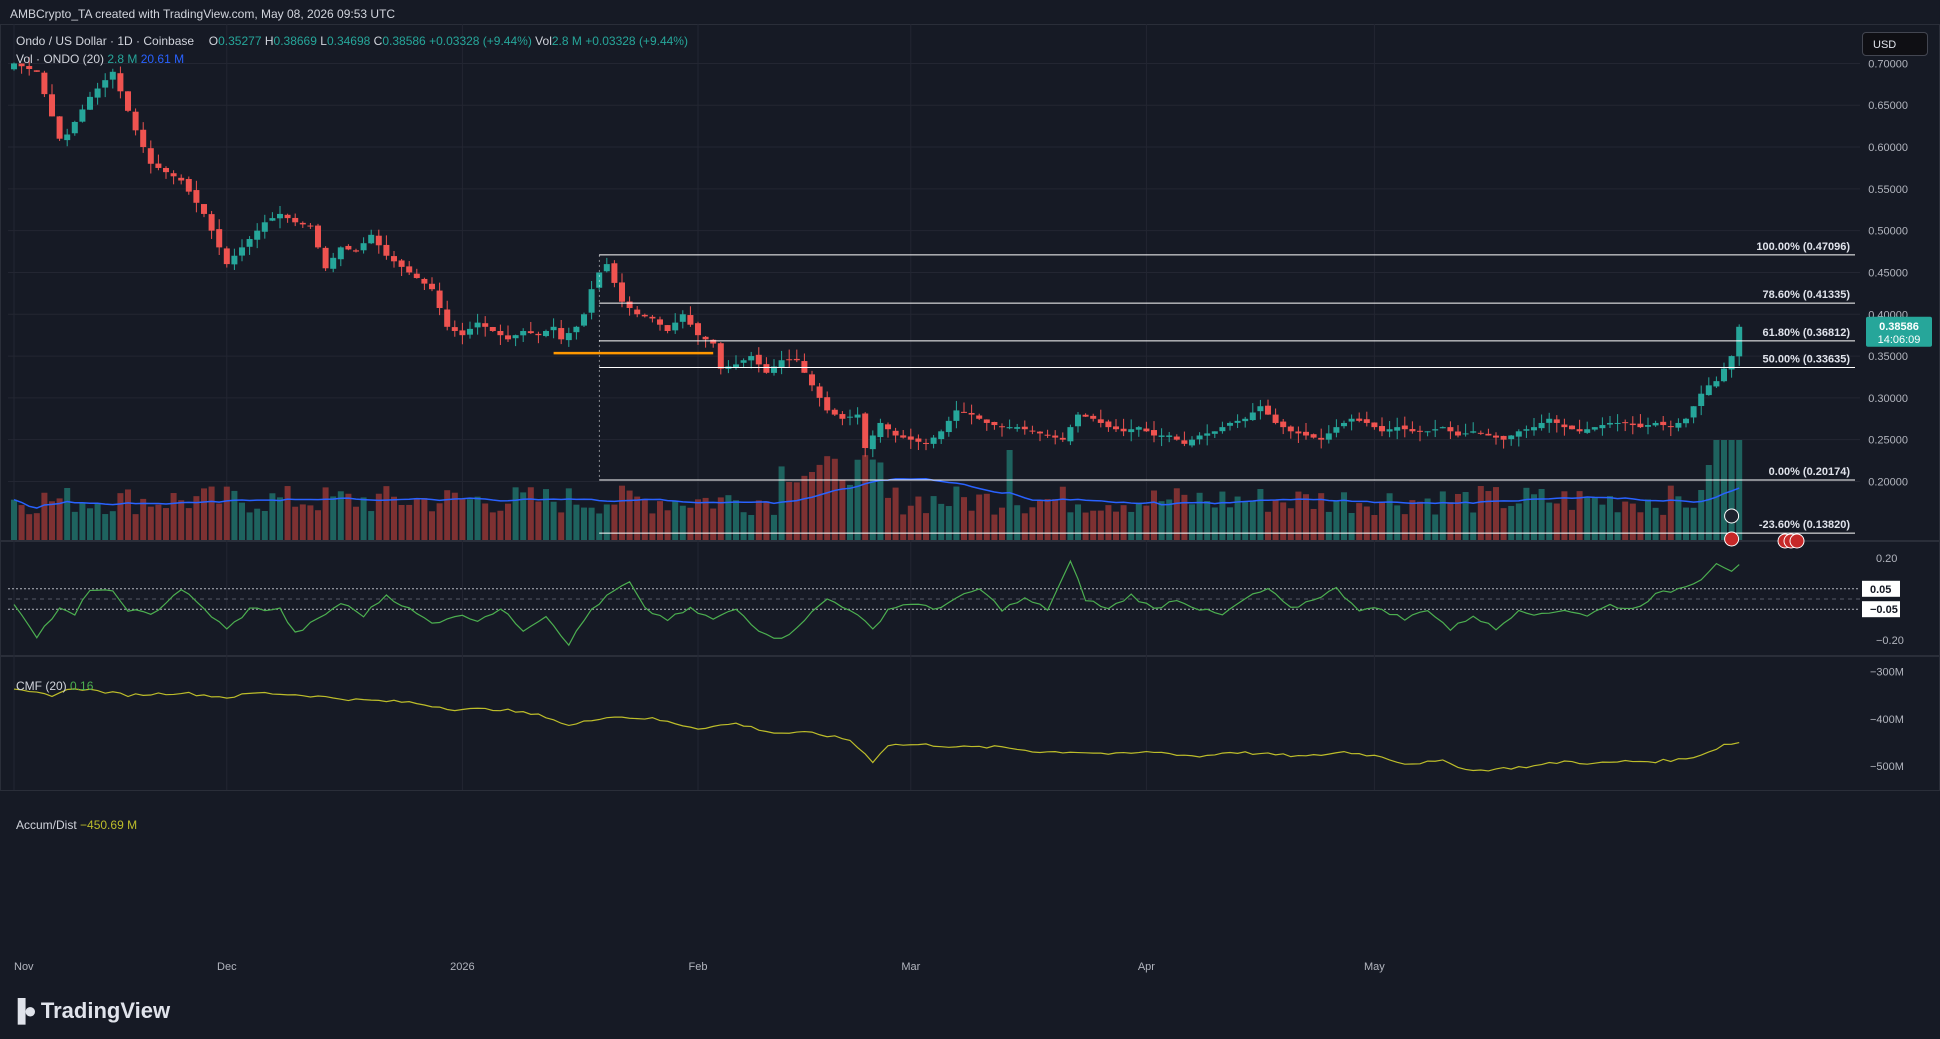 The width and height of the screenshot is (1940, 1039). Describe the element at coordinates (1888, 441) in the screenshot. I see `price-axis-label: 0.25000` at that location.